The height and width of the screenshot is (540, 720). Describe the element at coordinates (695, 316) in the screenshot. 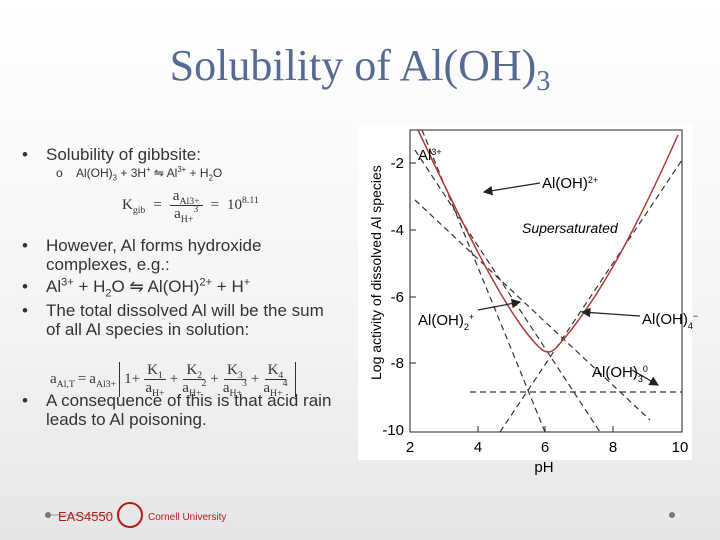

I see `supscript: −` at that location.